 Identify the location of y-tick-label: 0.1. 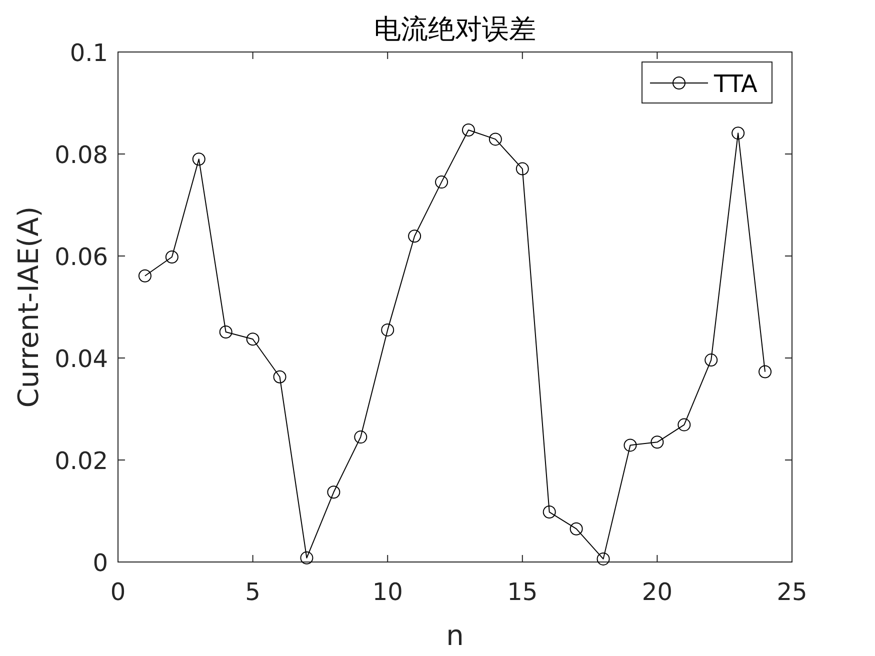
(89, 53).